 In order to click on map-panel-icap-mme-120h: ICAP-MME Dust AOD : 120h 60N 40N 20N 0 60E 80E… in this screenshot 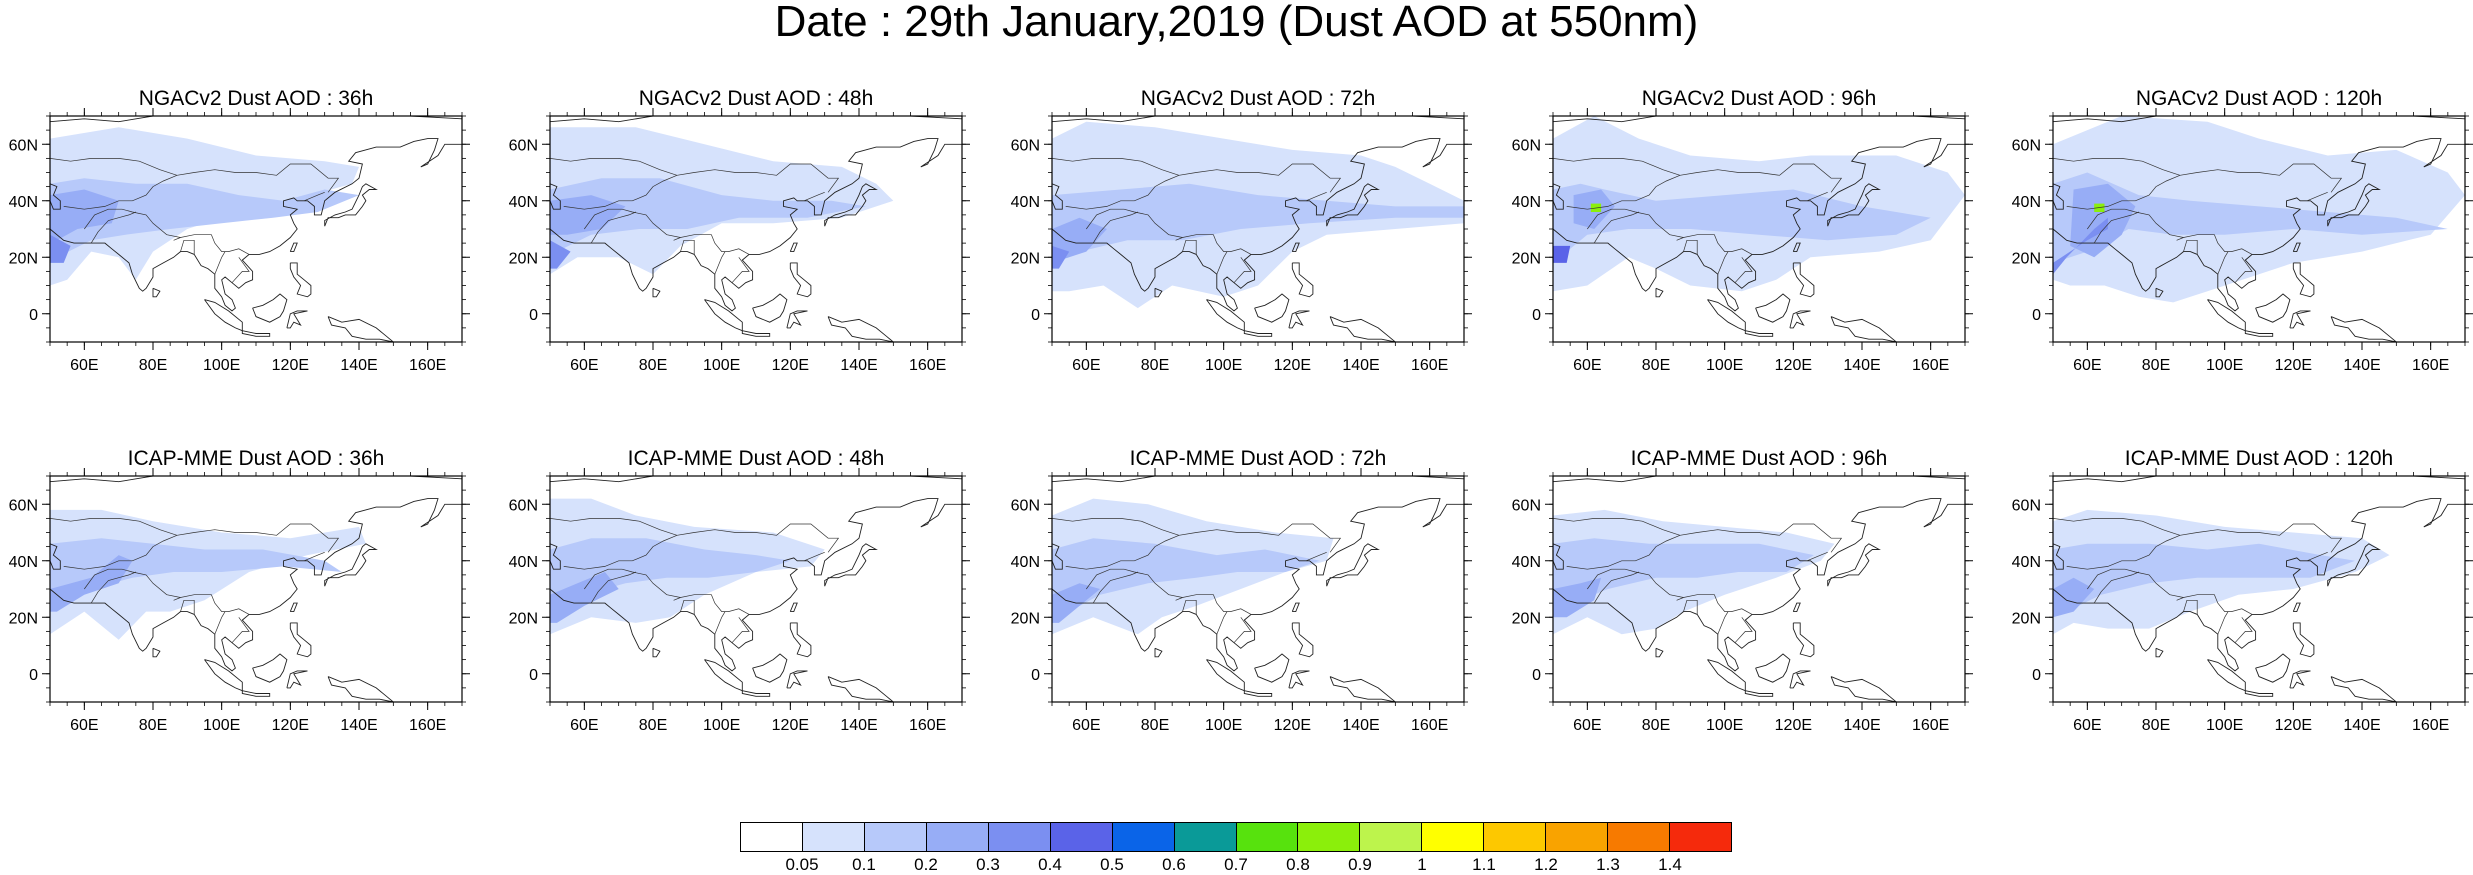, I will do `click(2238, 617)`.